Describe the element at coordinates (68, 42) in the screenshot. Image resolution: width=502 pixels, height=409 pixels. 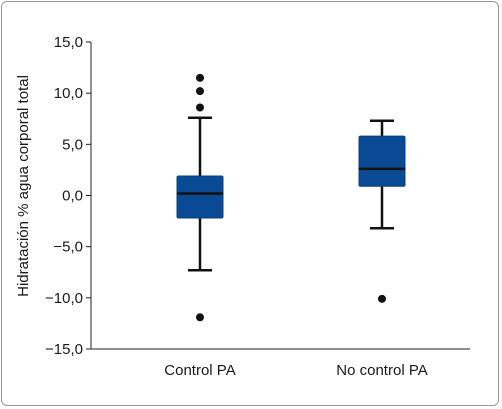
I see `y-tick-label: 15,0` at that location.